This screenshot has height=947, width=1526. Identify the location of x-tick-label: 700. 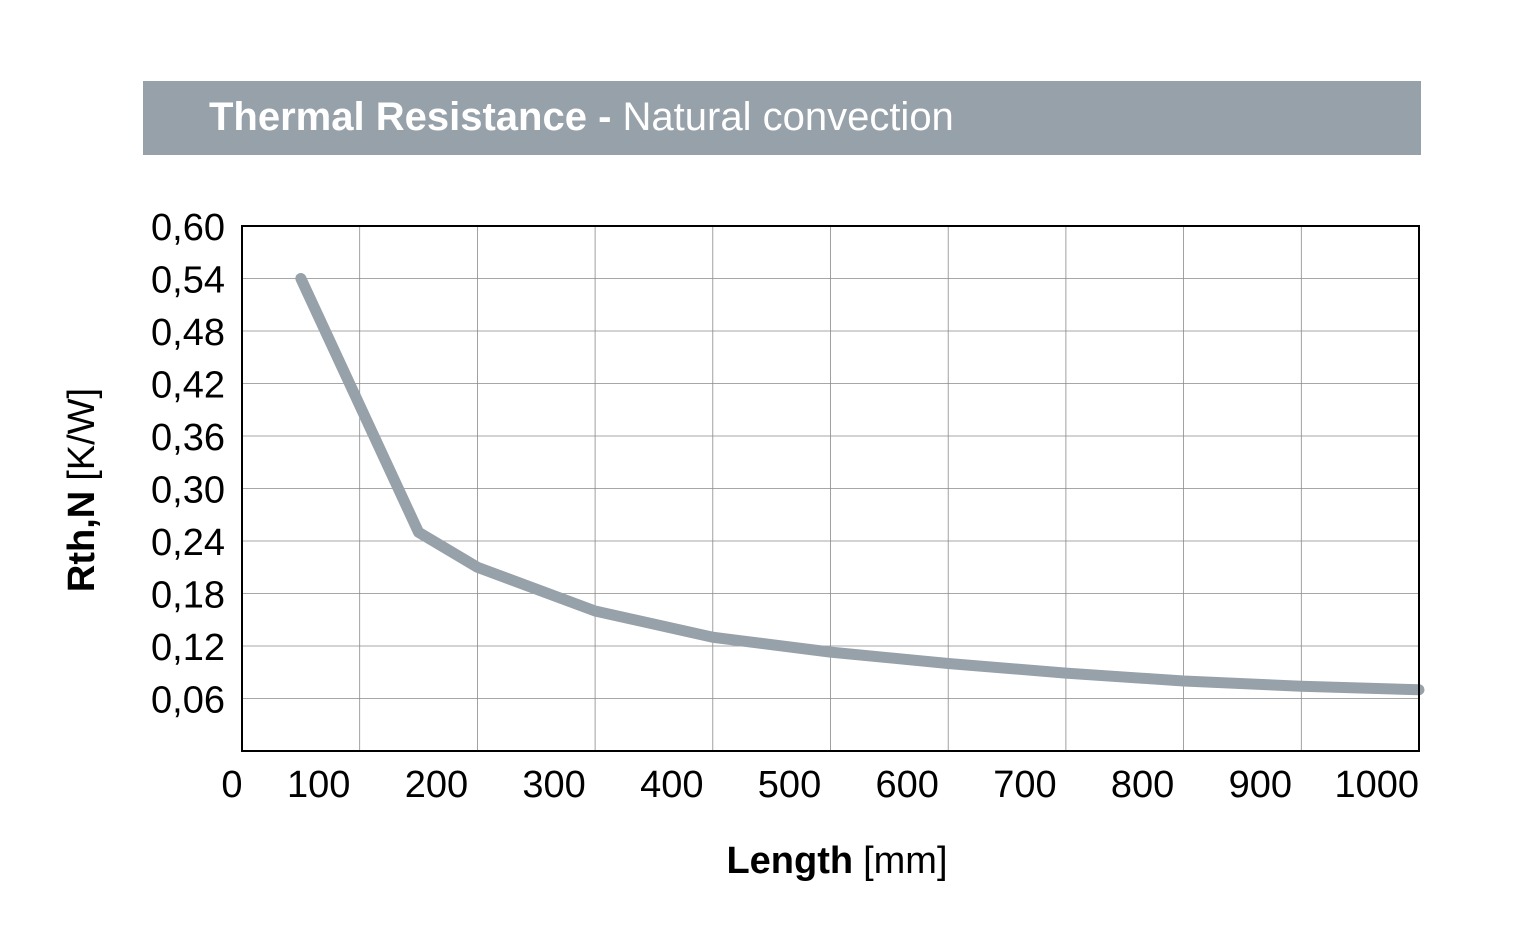
(1024, 785).